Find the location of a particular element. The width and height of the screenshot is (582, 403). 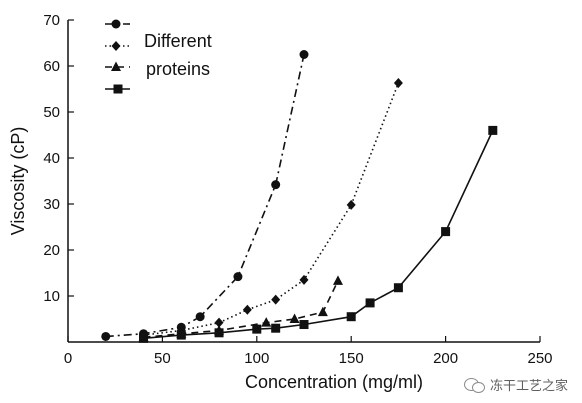

x-tick-label: 100 is located at coordinates (256, 358).